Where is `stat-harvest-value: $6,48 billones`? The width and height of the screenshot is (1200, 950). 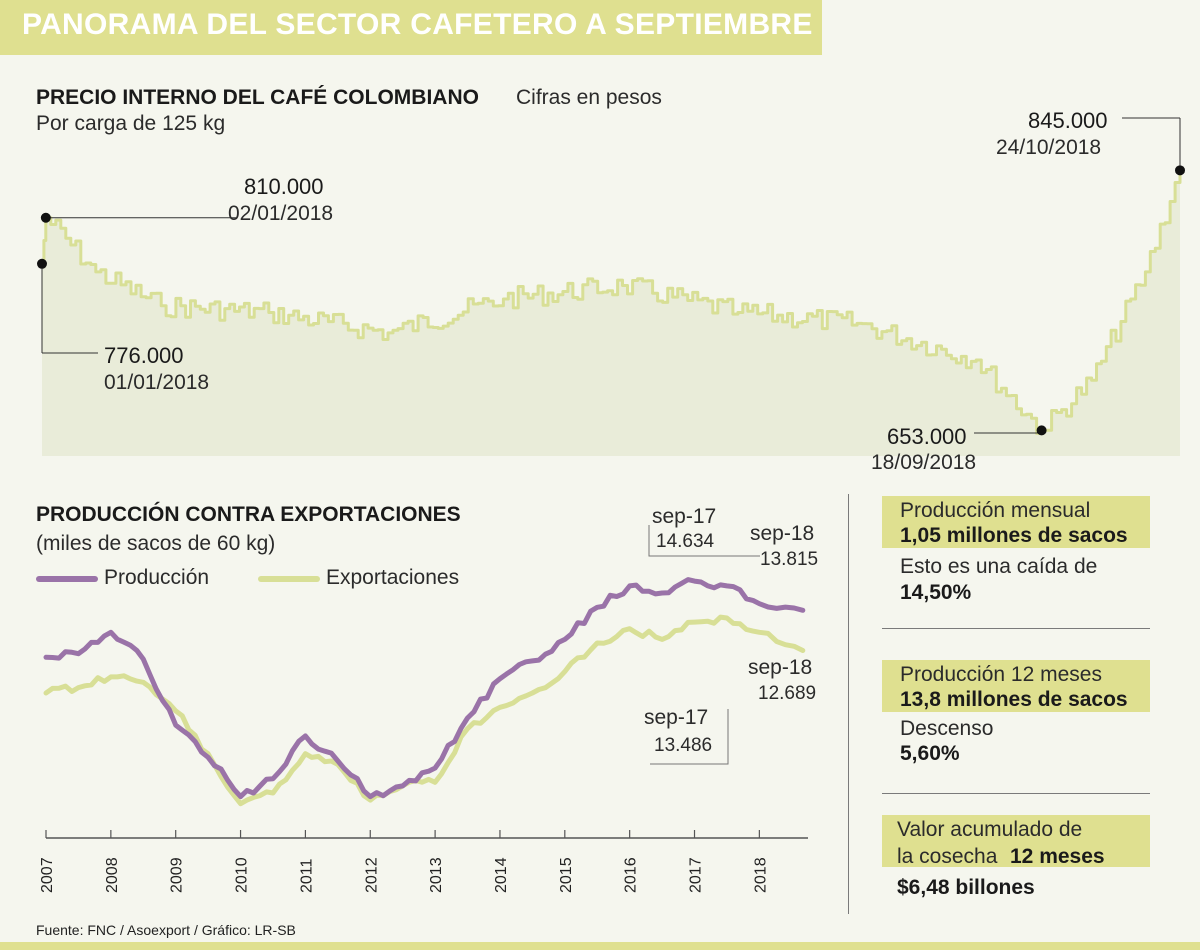 stat-harvest-value: $6,48 billones is located at coordinates (966, 887).